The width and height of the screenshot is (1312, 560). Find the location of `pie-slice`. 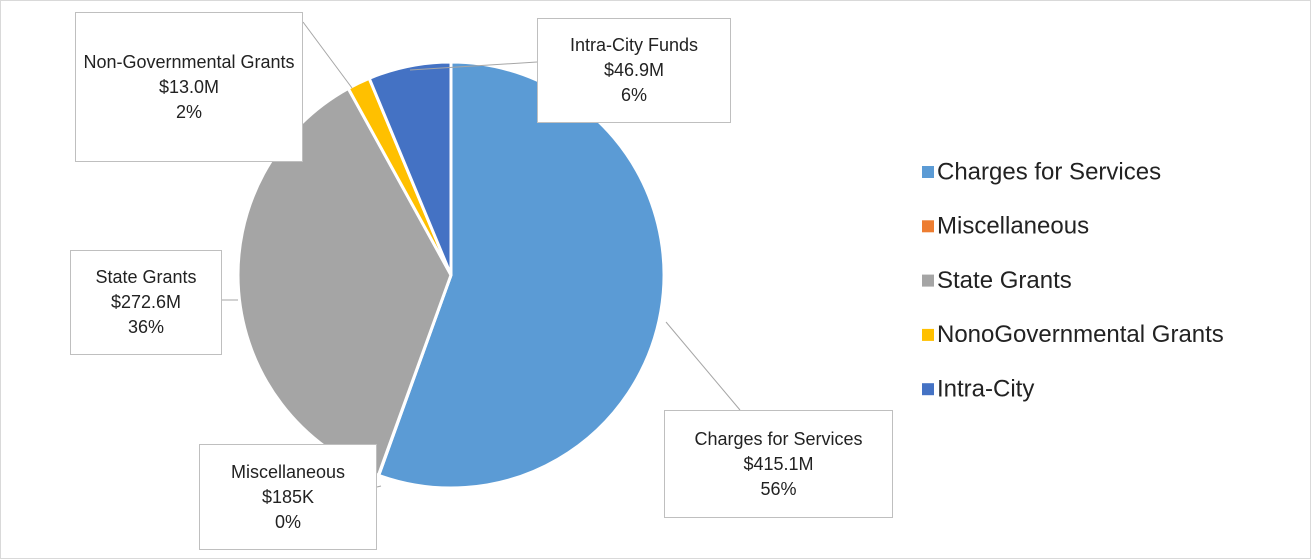

pie-slice is located at coordinates (410, 168).